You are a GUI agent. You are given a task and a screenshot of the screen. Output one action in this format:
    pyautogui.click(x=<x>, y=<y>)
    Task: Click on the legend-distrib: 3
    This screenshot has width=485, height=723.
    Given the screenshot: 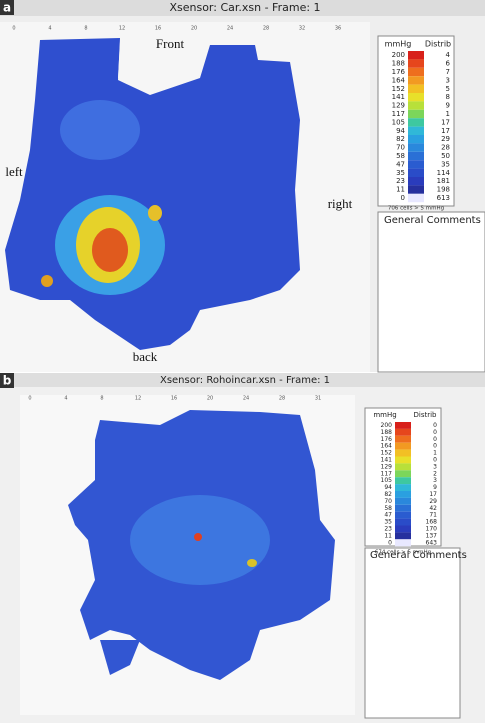 What is the action you would take?
    pyautogui.click(x=435, y=466)
    